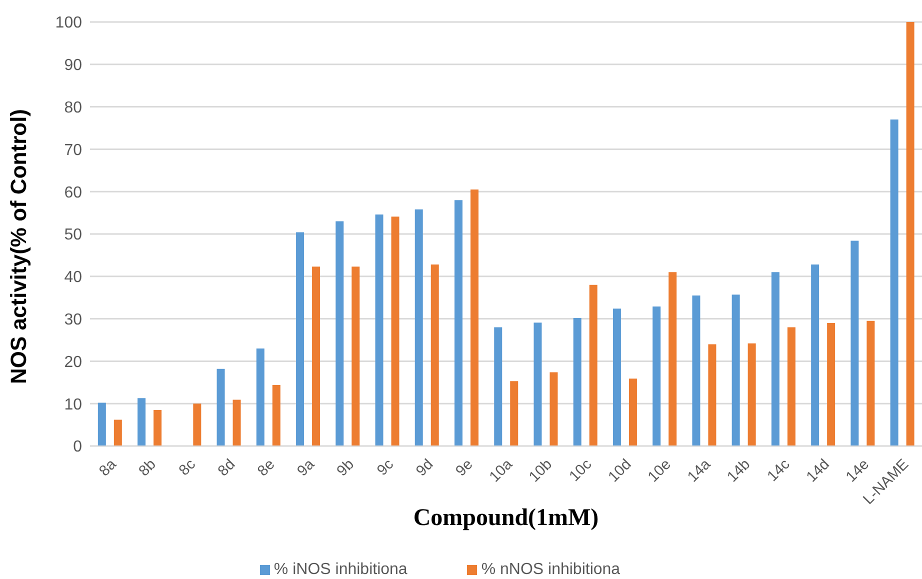  I want to click on x-tick-label: 10e, so click(659, 471).